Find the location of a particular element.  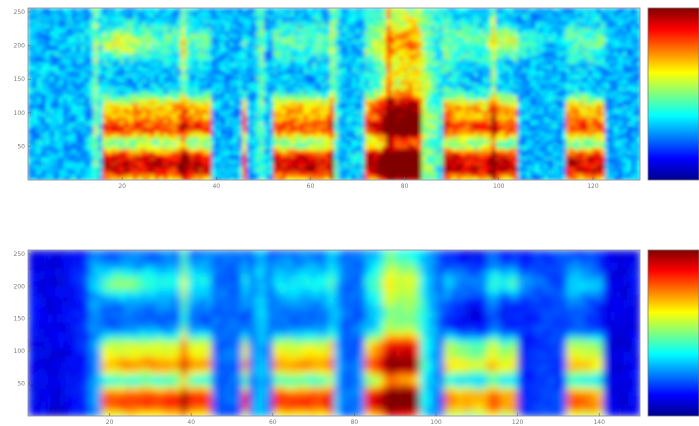

colorbar-1-gradient is located at coordinates (673, 94).